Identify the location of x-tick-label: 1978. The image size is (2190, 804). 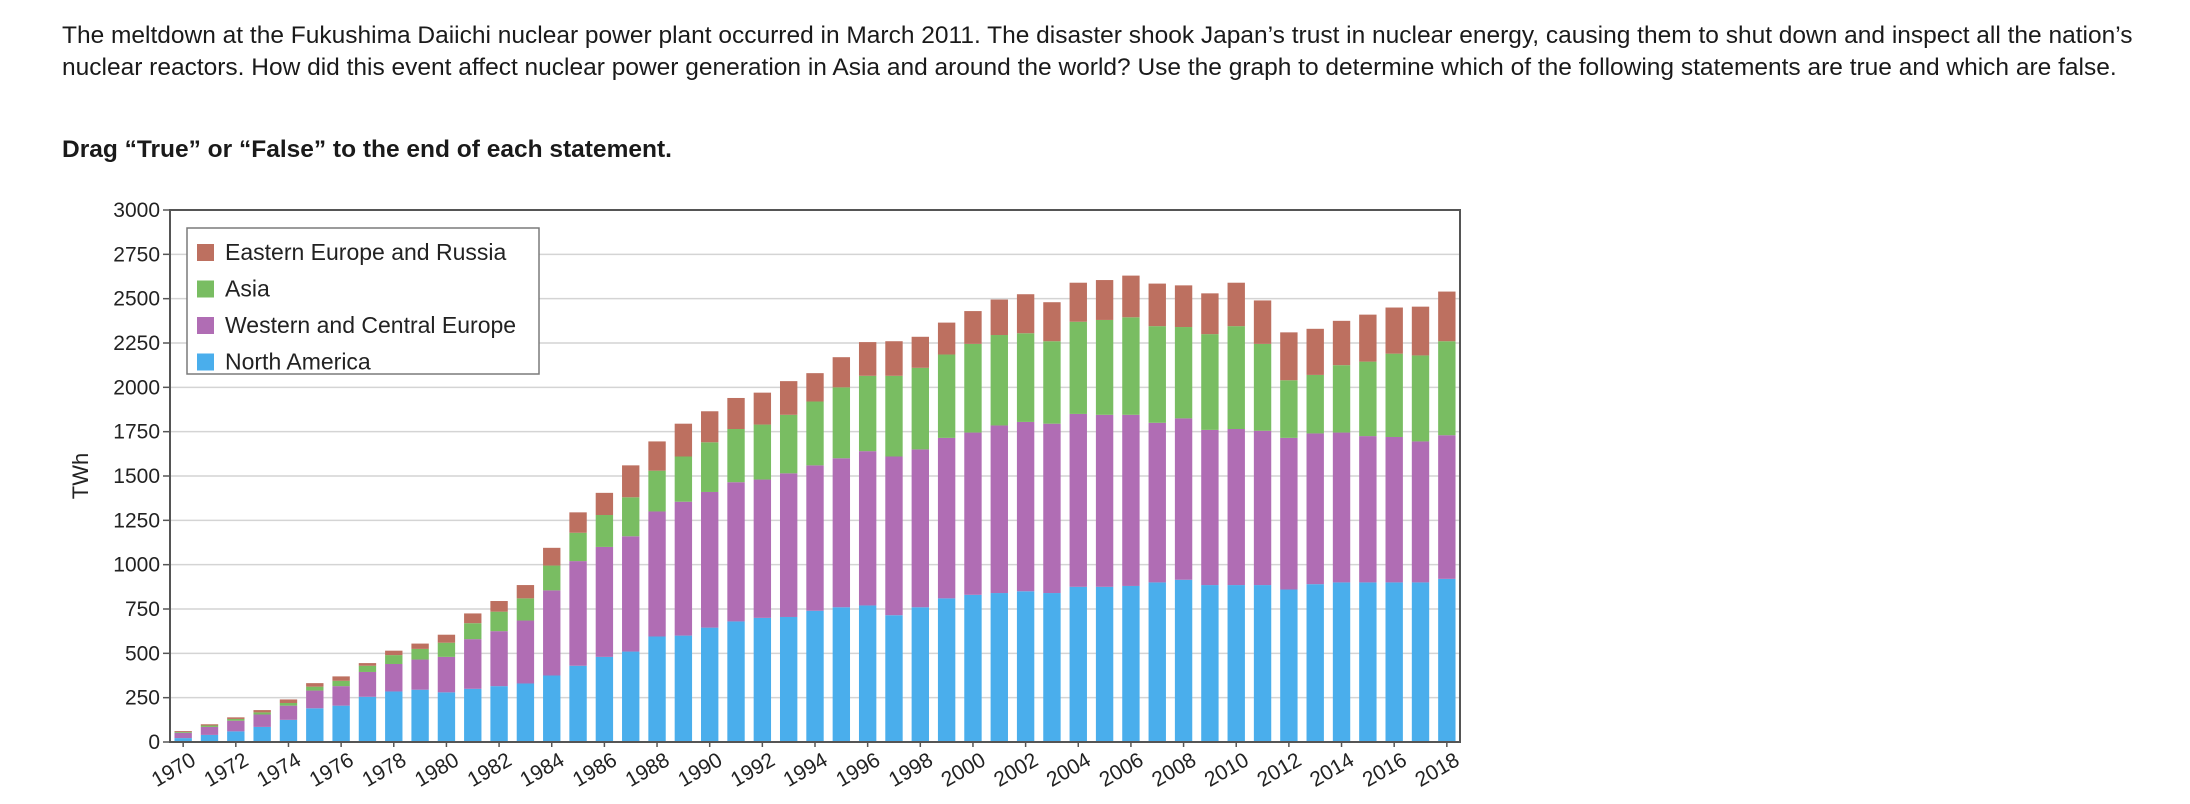
(384, 769).